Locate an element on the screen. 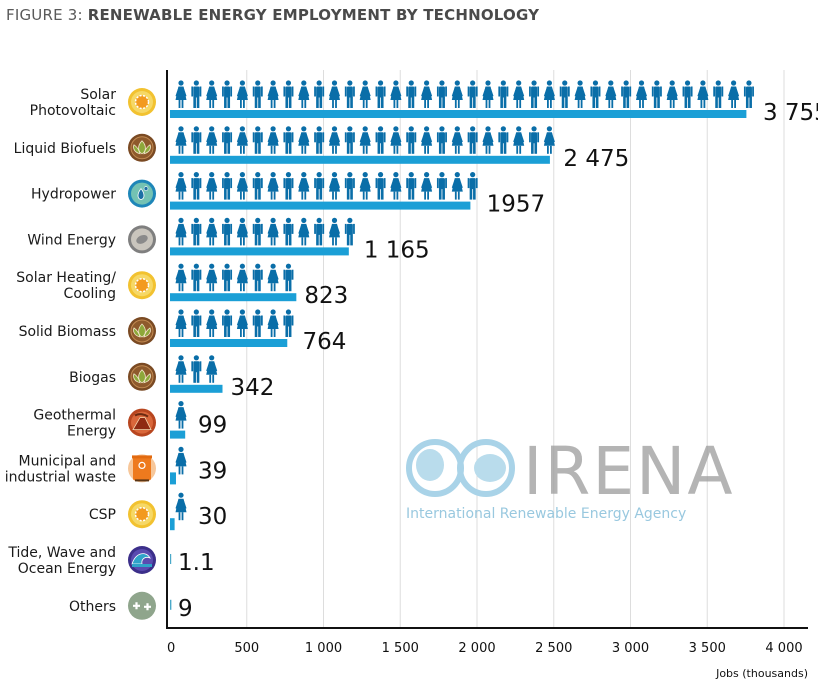 The height and width of the screenshot is (685, 818). category-label: Solar Heating/Cooling is located at coordinates (66, 286).